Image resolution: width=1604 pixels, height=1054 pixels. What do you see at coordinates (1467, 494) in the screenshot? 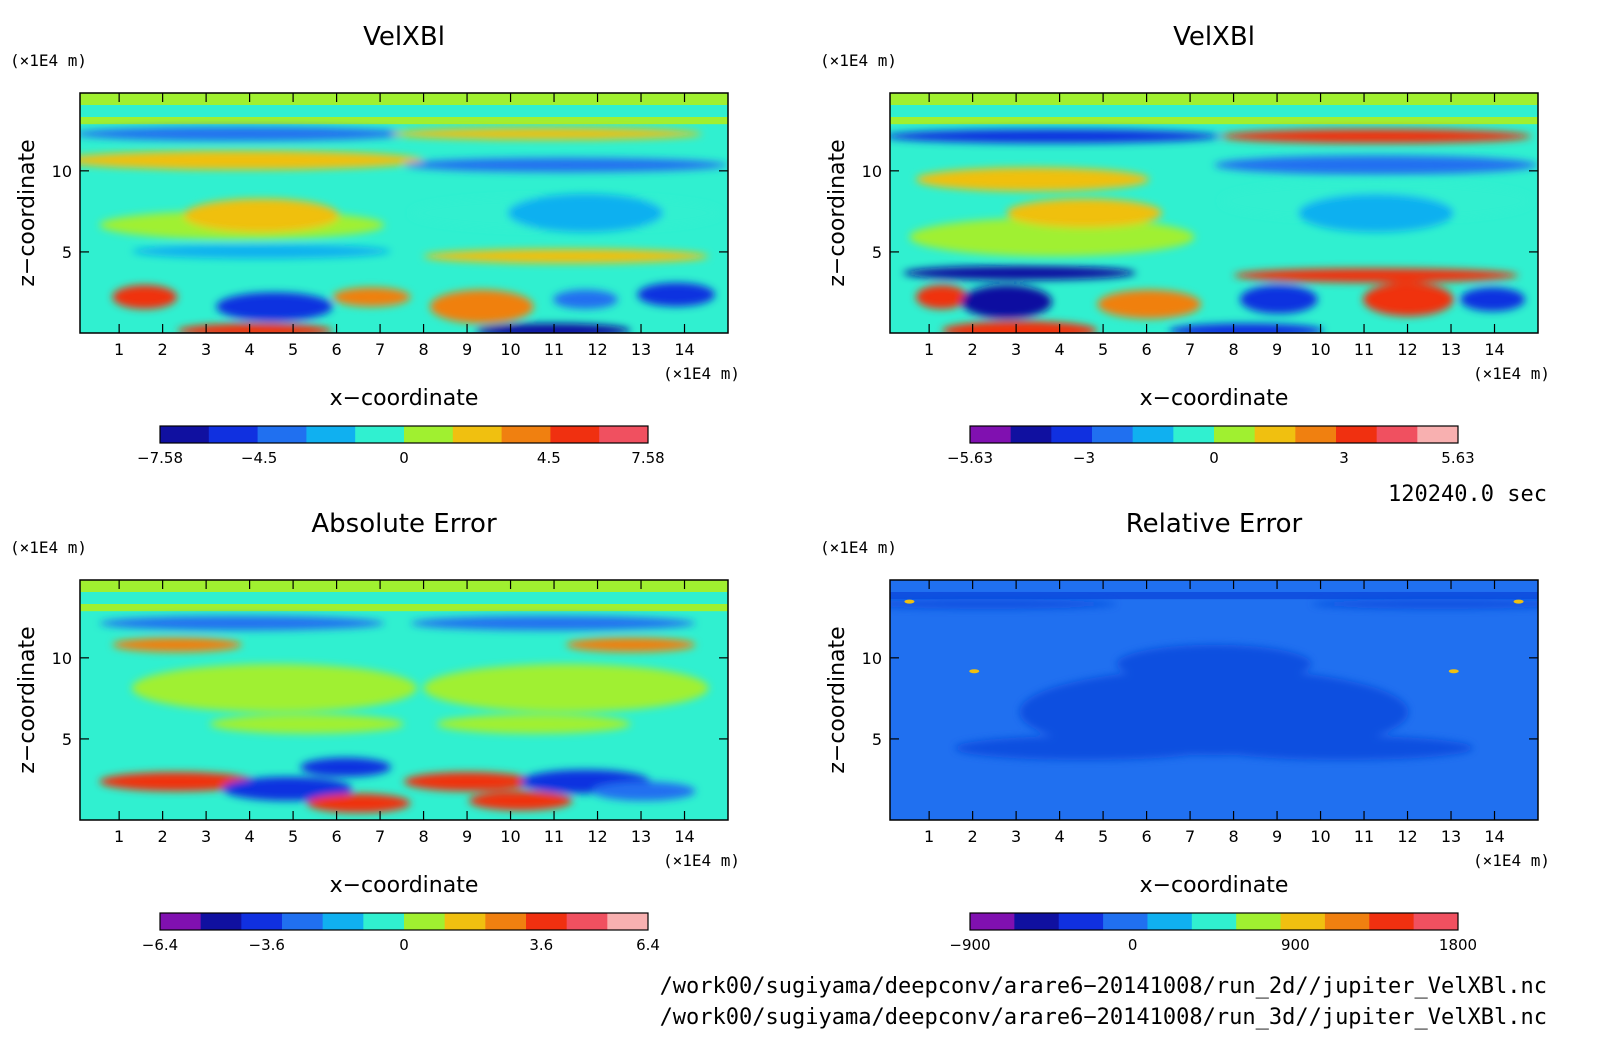
I see `time-label: 120240.0 sec` at bounding box center [1467, 494].